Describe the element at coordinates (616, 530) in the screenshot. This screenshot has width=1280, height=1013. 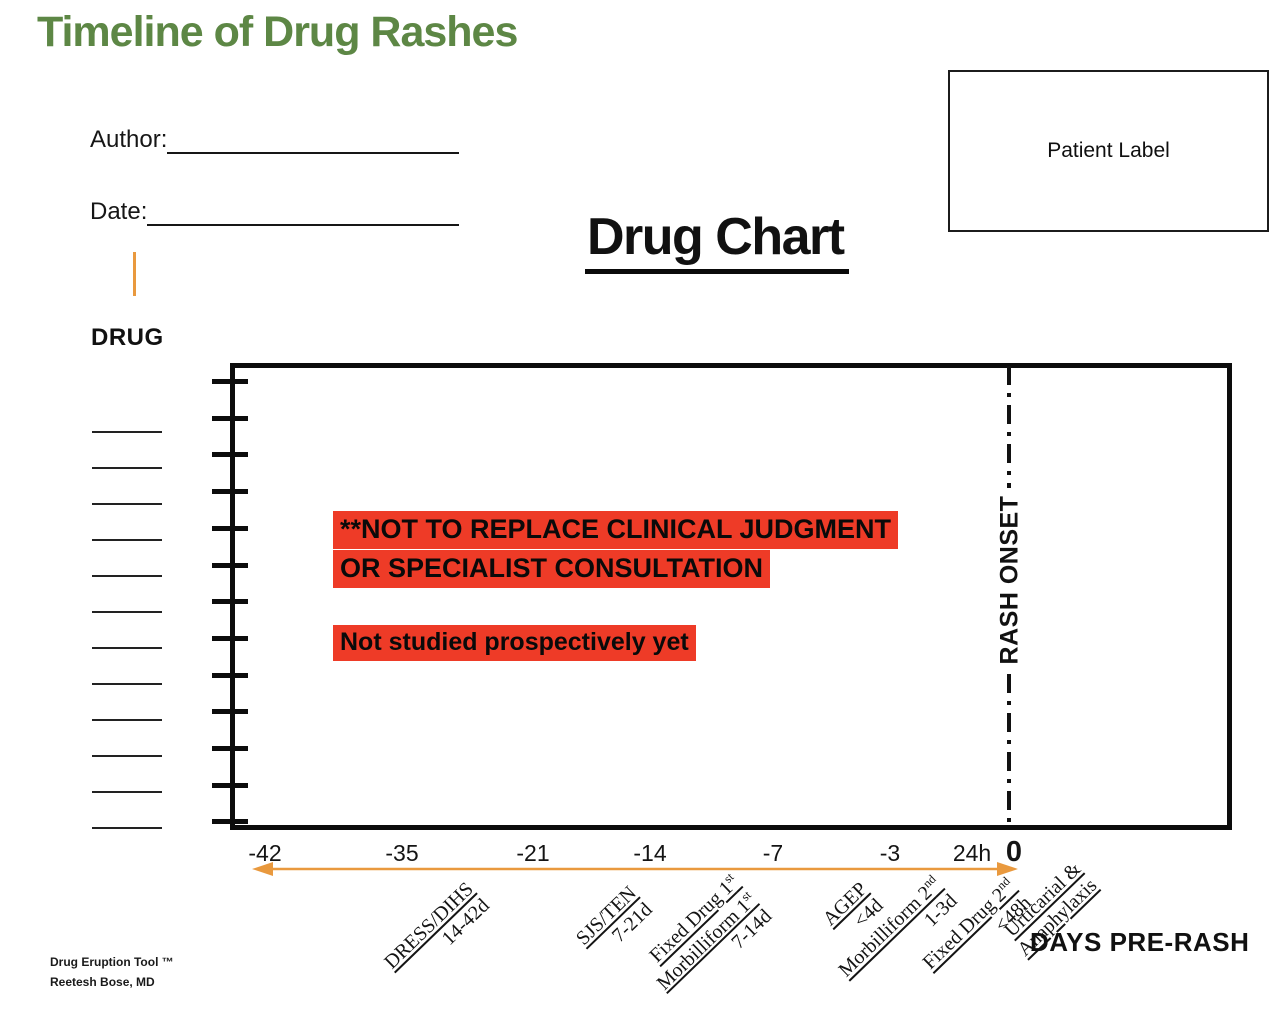
I see `warning-banner-line1: **NOT TO REPLACE CLINICAL JUDGMENT` at that location.